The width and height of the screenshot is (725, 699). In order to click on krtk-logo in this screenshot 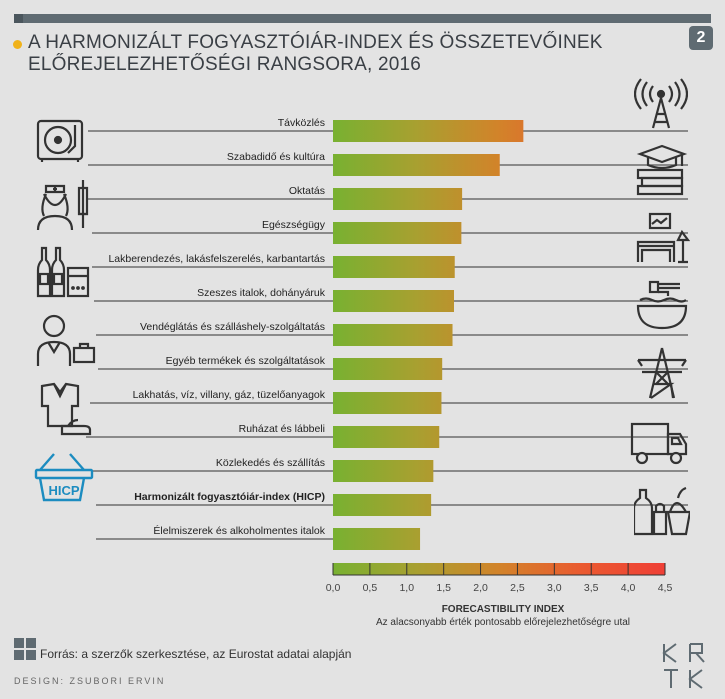, I will do `click(683, 666)`.